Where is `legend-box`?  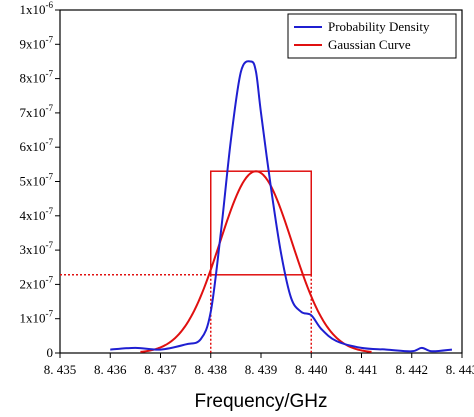
legend-box is located at coordinates (372, 36).